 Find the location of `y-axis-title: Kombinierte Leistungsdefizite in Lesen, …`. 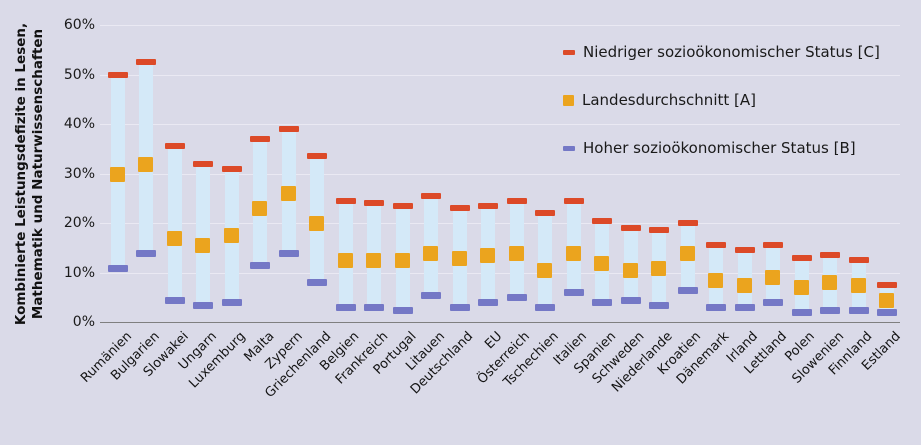

y-axis-title: Kombinierte Leistungsdefizite in Lesen, … is located at coordinates (31, 174).